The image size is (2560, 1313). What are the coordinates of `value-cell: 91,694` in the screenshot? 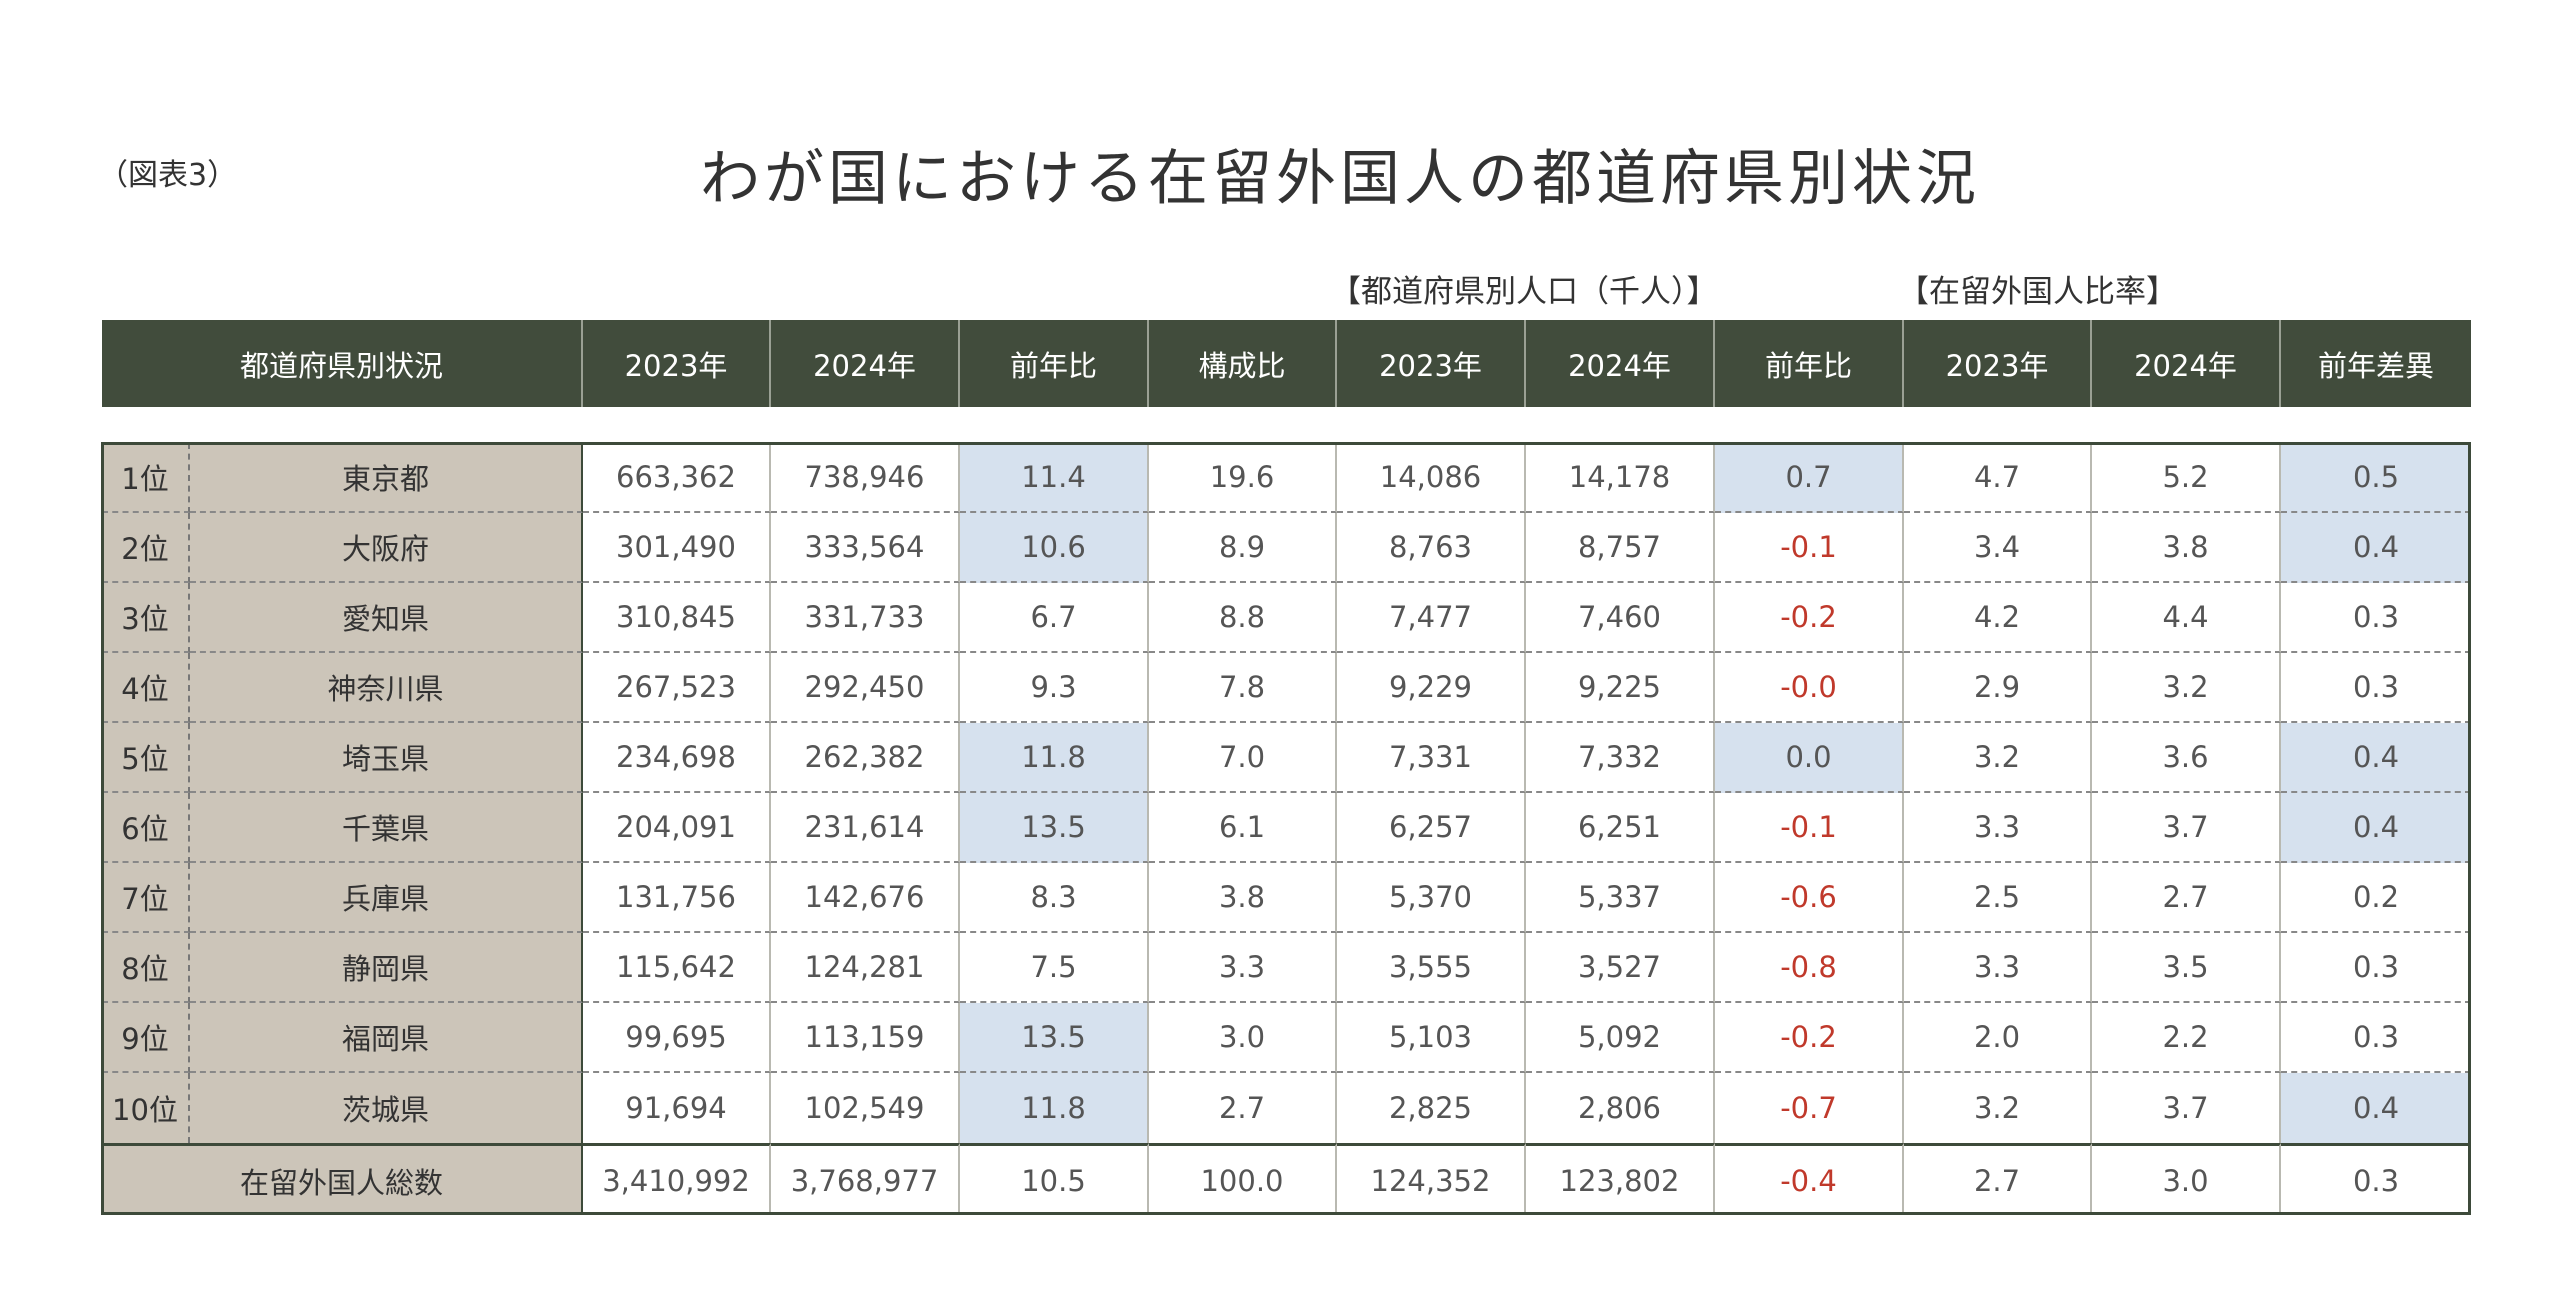 It's located at (677, 1108).